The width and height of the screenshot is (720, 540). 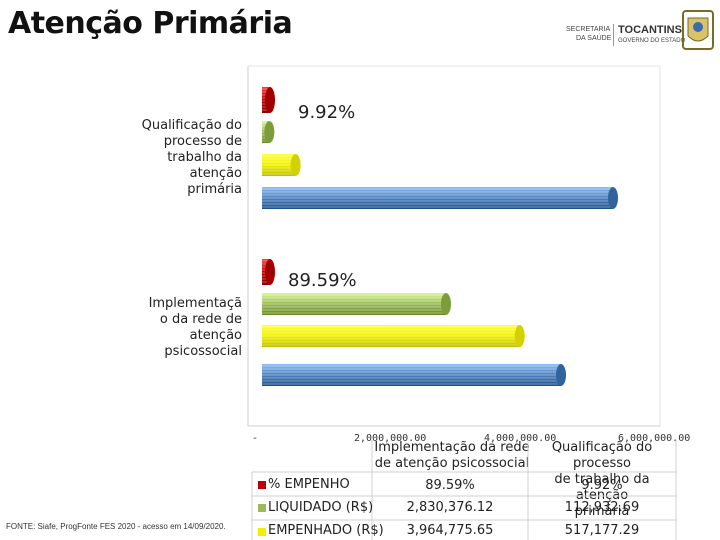 I want to click on table-cell: 112,932.69, so click(x=602, y=507).